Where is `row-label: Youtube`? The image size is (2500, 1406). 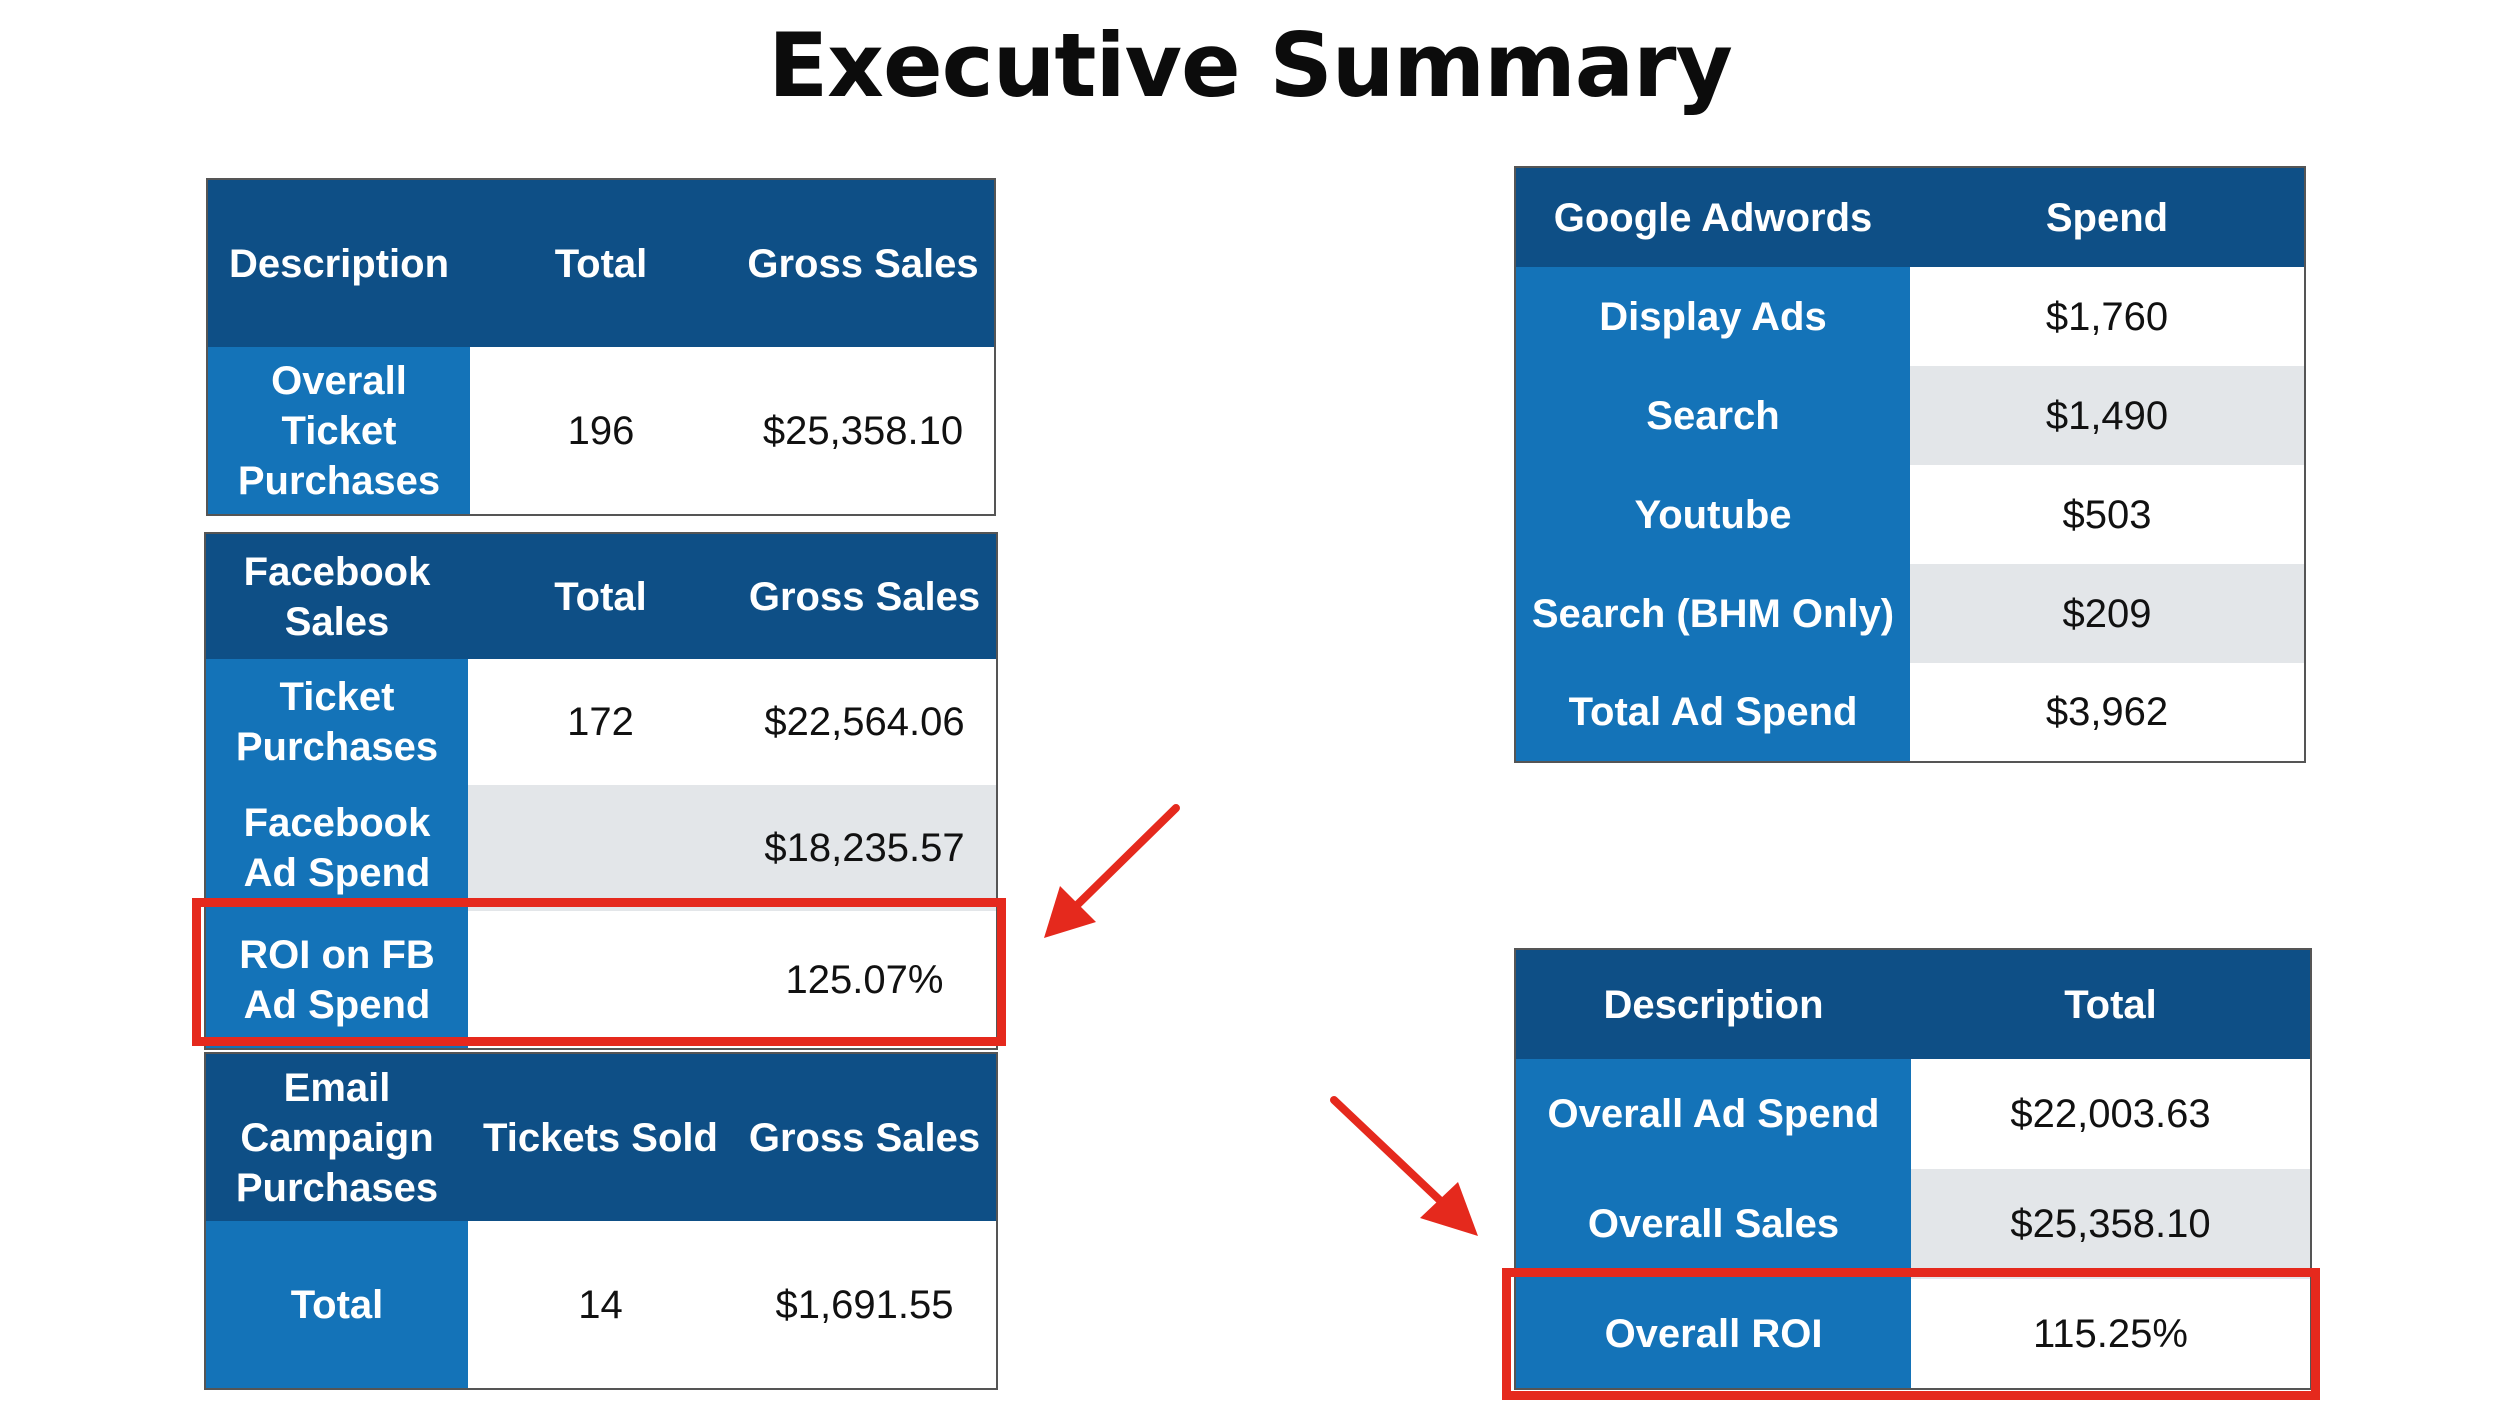
row-label: Youtube is located at coordinates (1712, 514).